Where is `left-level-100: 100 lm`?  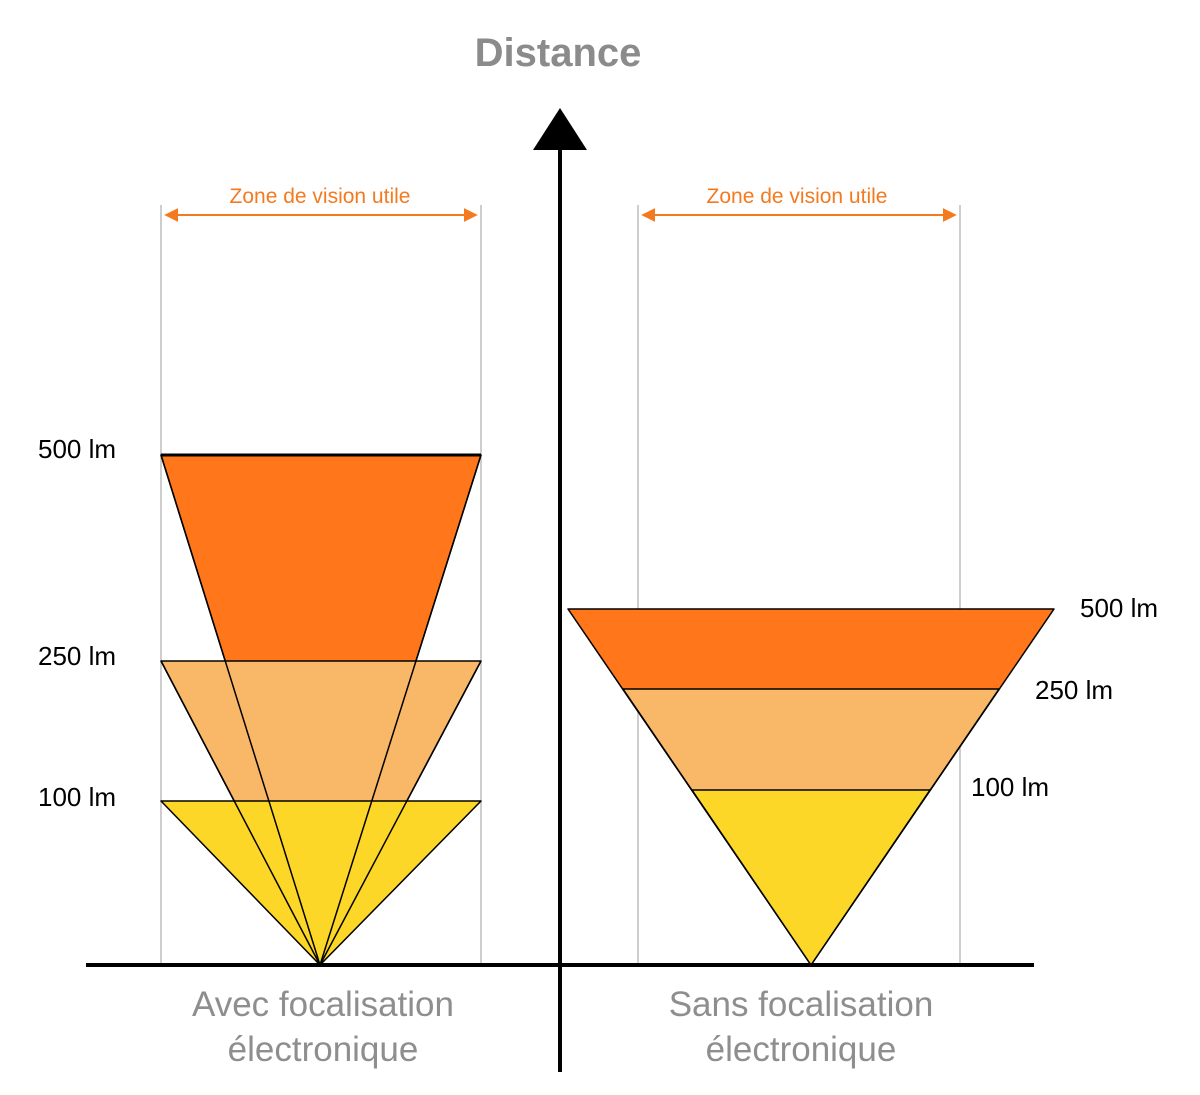 left-level-100: 100 lm is located at coordinates (77, 797).